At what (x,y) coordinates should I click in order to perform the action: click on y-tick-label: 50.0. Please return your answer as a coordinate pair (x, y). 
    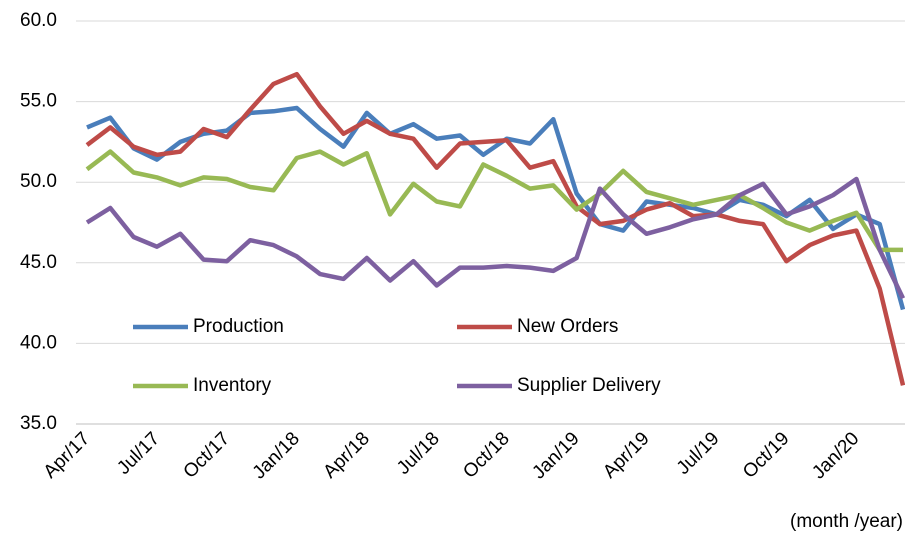
    Looking at the image, I should click on (38, 181).